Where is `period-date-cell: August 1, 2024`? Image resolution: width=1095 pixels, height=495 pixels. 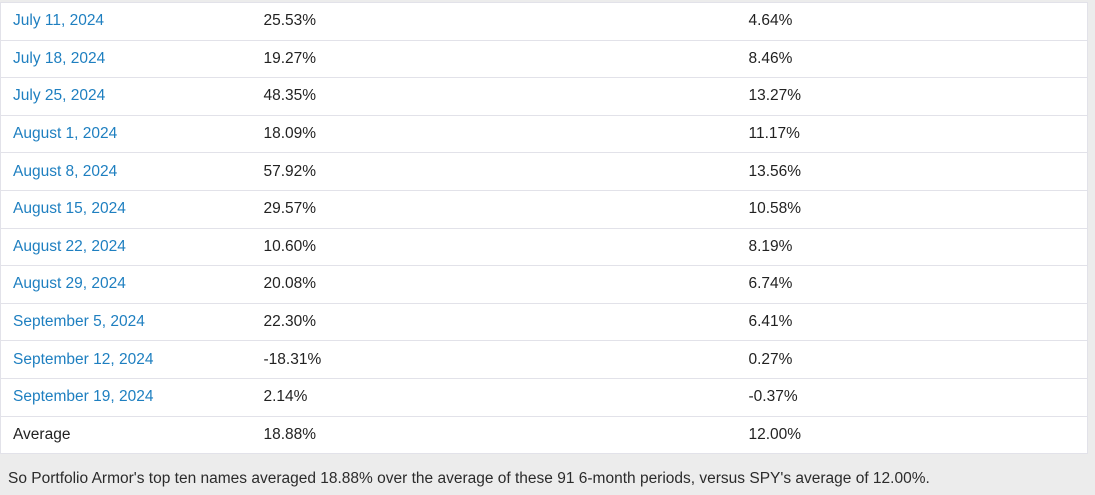 period-date-cell: August 1, 2024 is located at coordinates (126, 134).